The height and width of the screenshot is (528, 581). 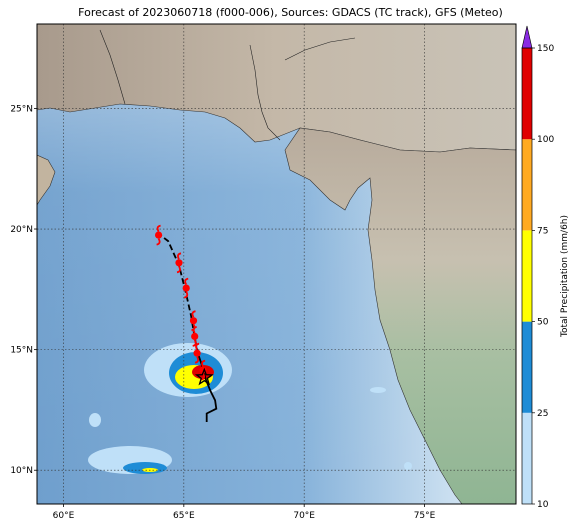 What do you see at coordinates (184, 516) in the screenshot?
I see `lon-tick-label: 65°E` at bounding box center [184, 516].